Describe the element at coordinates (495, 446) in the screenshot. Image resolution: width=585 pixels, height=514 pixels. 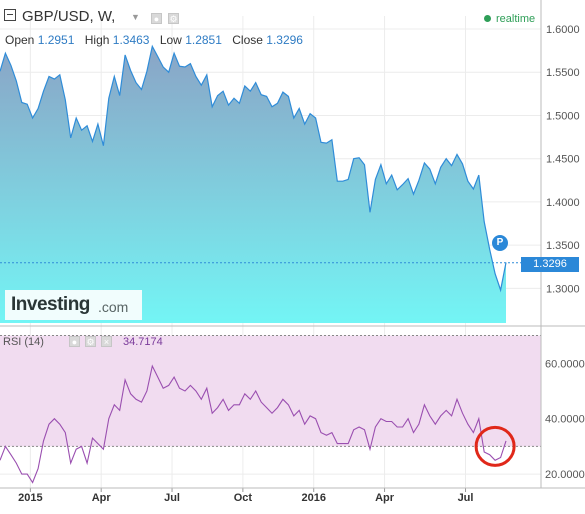
I see `highlight-circle` at that location.